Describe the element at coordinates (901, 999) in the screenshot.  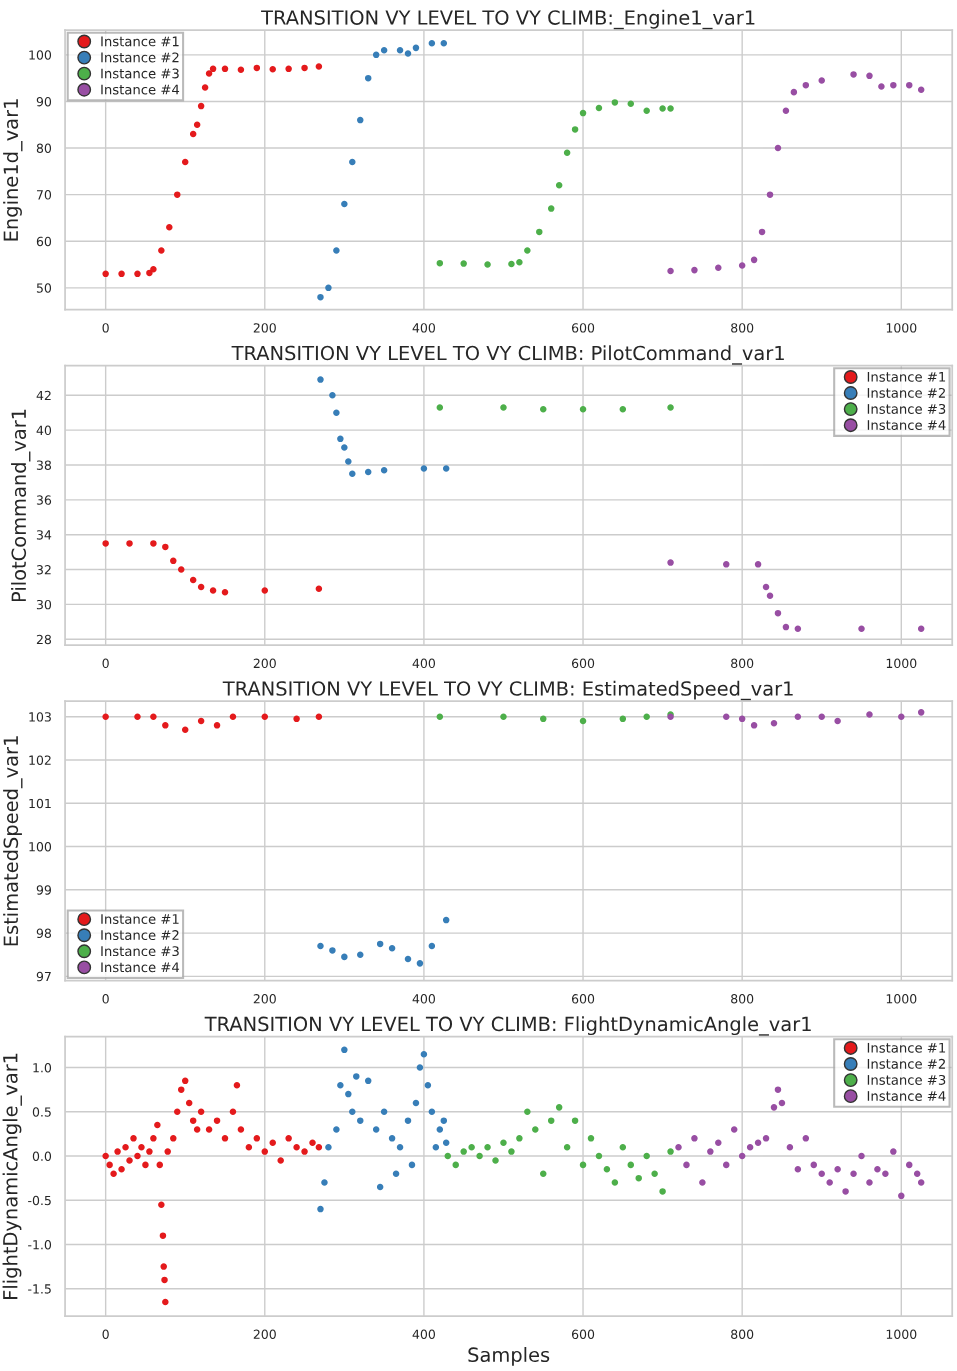
I see `x-tick-label: 1000` at that location.